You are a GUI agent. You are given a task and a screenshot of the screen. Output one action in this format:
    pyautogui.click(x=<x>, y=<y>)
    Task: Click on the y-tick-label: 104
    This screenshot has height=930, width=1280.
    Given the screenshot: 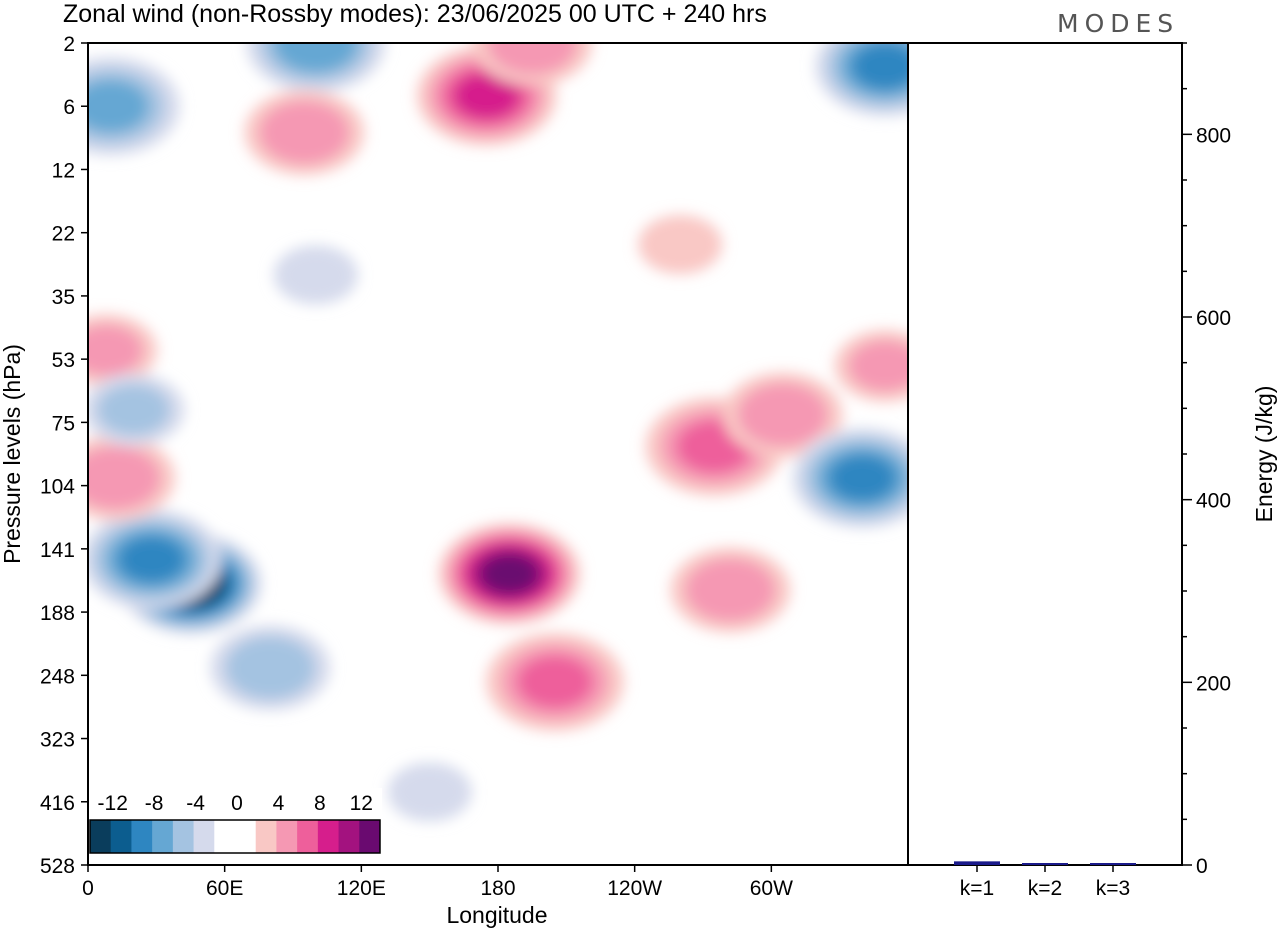 What is the action you would take?
    pyautogui.click(x=57, y=487)
    